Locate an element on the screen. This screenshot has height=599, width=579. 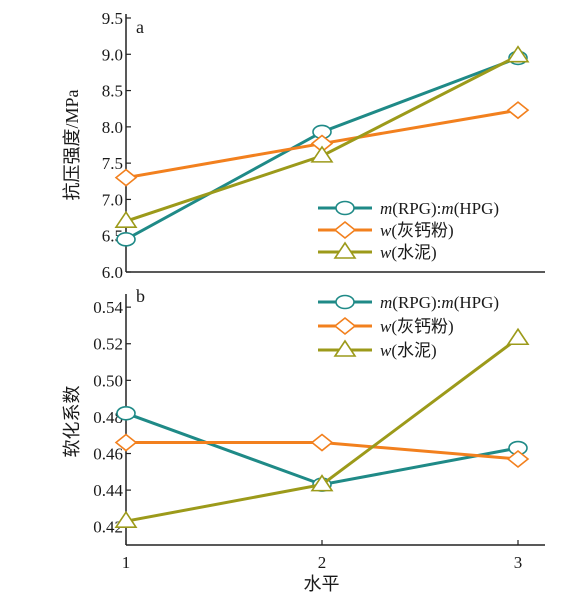
y-tick-label: 8.0 is located at coordinates (112, 127).